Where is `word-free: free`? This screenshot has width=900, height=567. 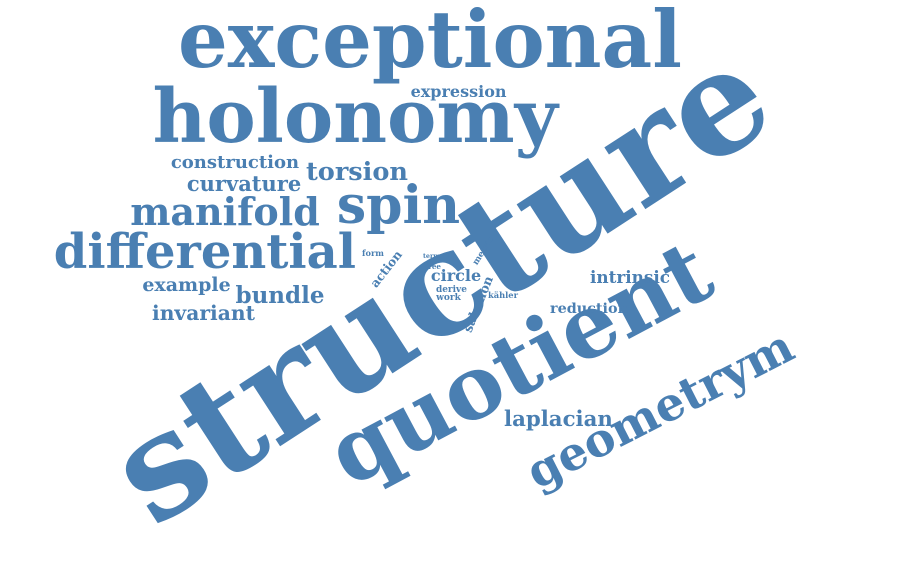
word-free: free is located at coordinates (433, 266).